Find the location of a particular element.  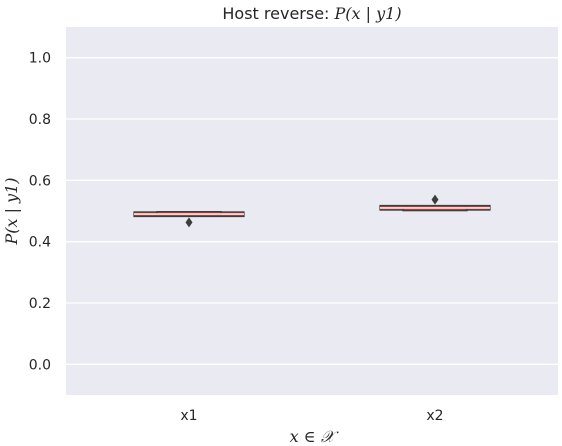

y-tick-label: 1.0 is located at coordinates (40, 59).